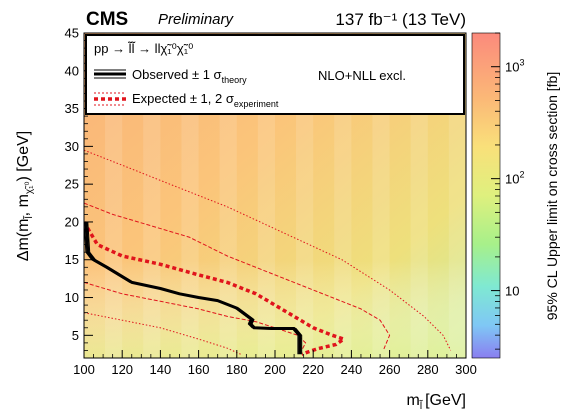 This screenshot has height=416, width=580. What do you see at coordinates (72, 108) in the screenshot?
I see `y-tick-label: 35` at bounding box center [72, 108].